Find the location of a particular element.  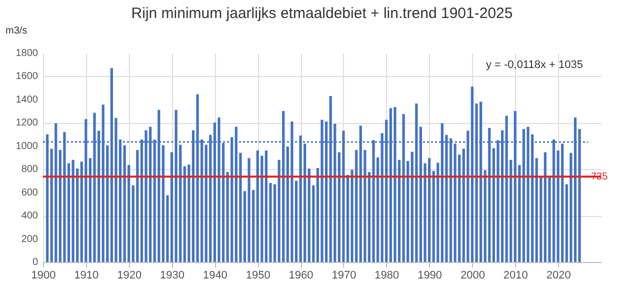

x-tick-label: 1920 is located at coordinates (129, 276).